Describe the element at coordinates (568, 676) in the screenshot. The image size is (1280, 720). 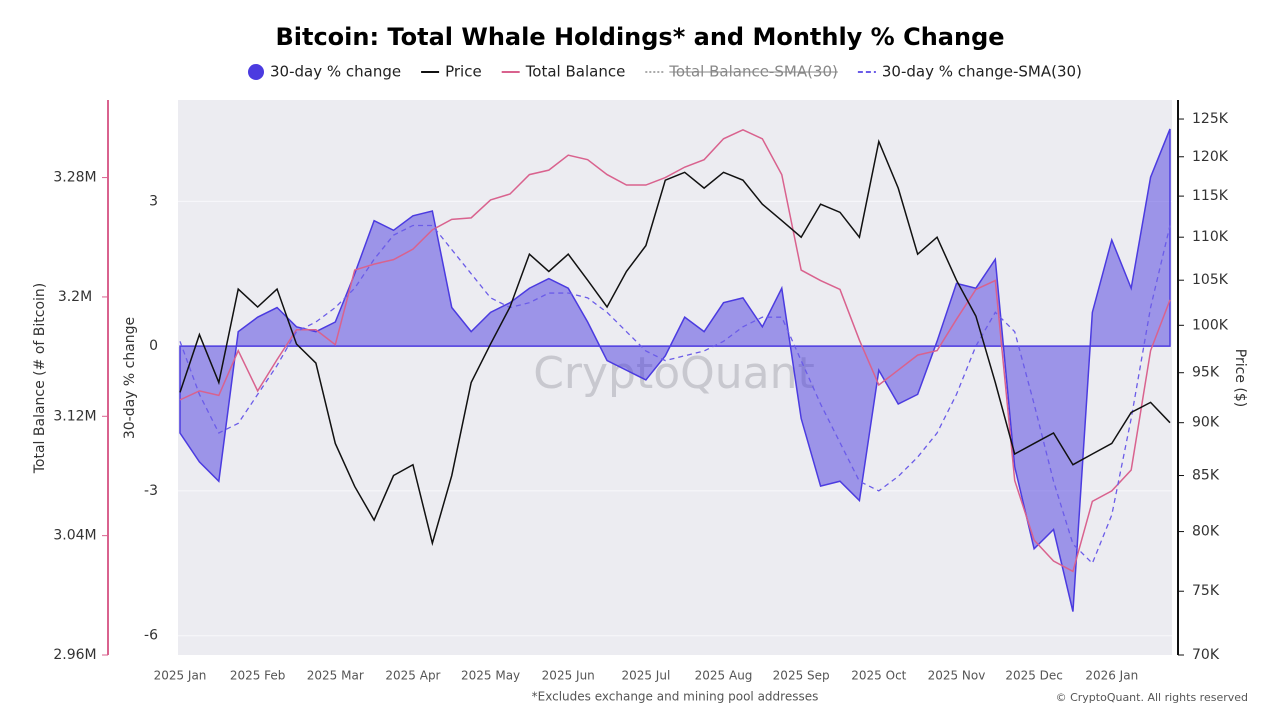
I see `x-tick-label: 2025 Jun` at that location.